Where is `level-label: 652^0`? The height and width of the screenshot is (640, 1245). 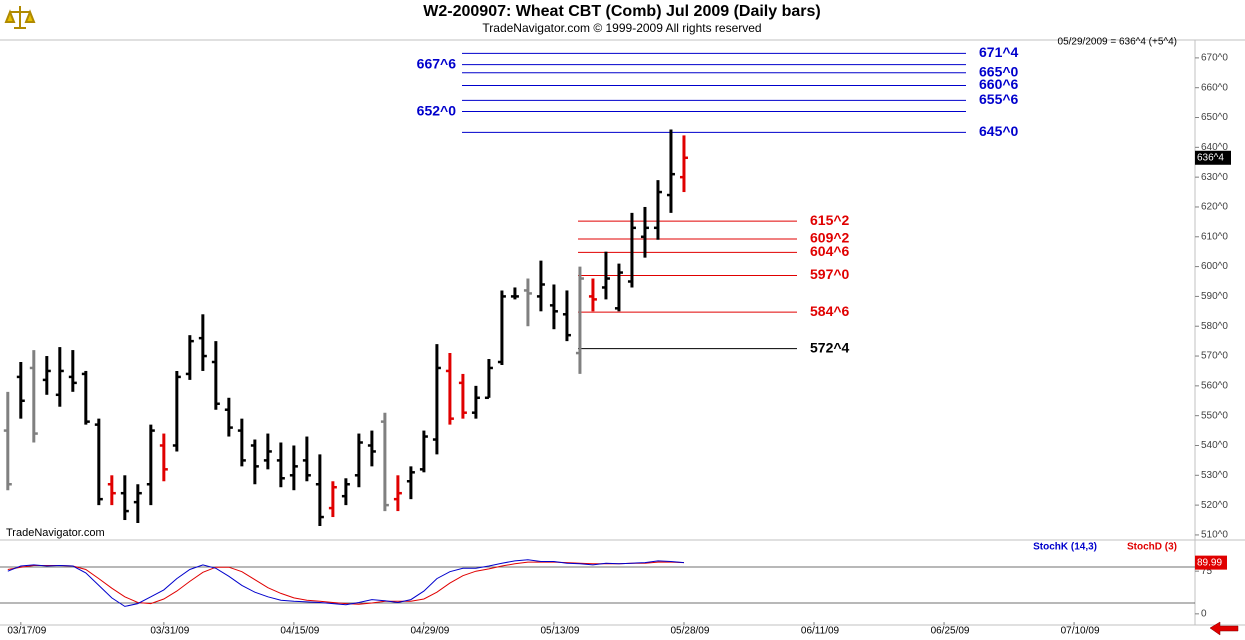 level-label: 652^0 is located at coordinates (437, 110).